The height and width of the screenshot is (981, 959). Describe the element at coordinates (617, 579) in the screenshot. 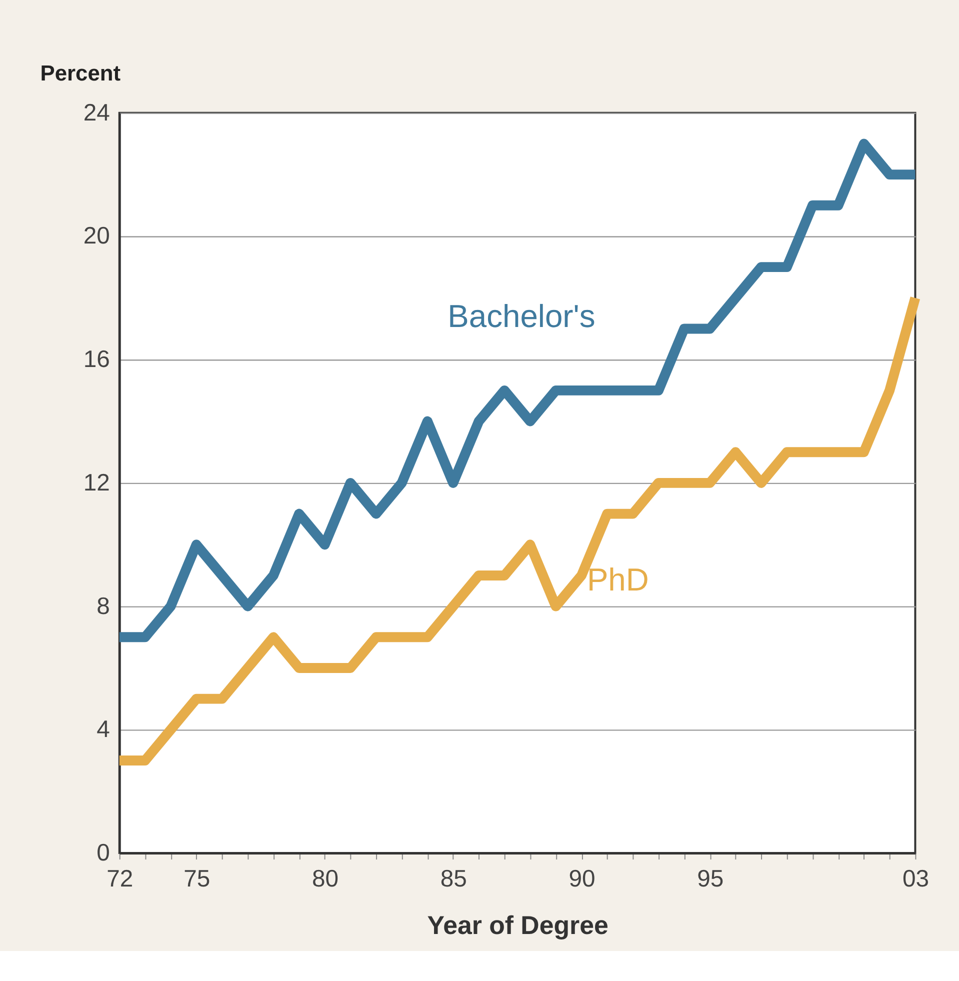

I see `series-label: PhD` at that location.